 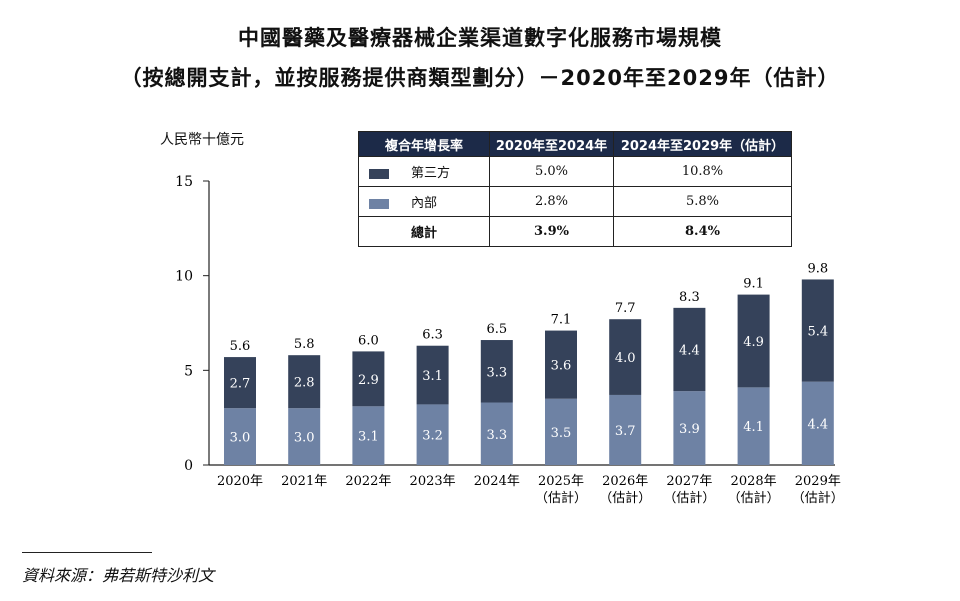 What do you see at coordinates (689, 481) in the screenshot?
I see `x-tick-label: 2027年` at bounding box center [689, 481].